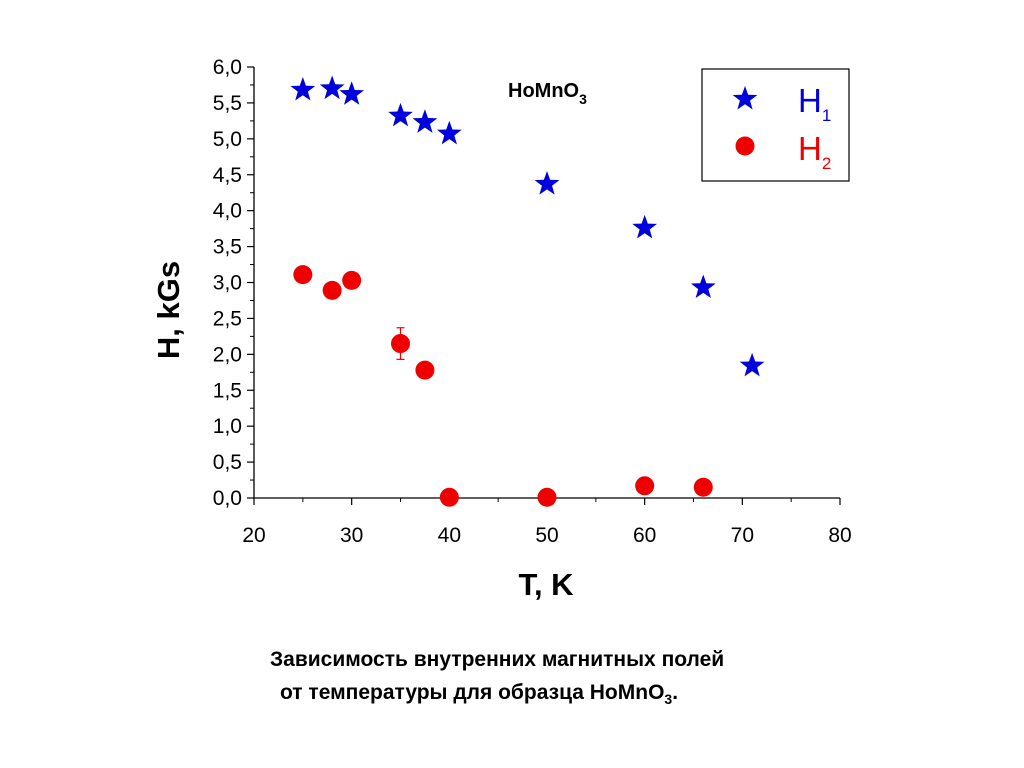 The image size is (1024, 768). What do you see at coordinates (227, 247) in the screenshot?
I see `y-tick-label: 3,5` at bounding box center [227, 247].